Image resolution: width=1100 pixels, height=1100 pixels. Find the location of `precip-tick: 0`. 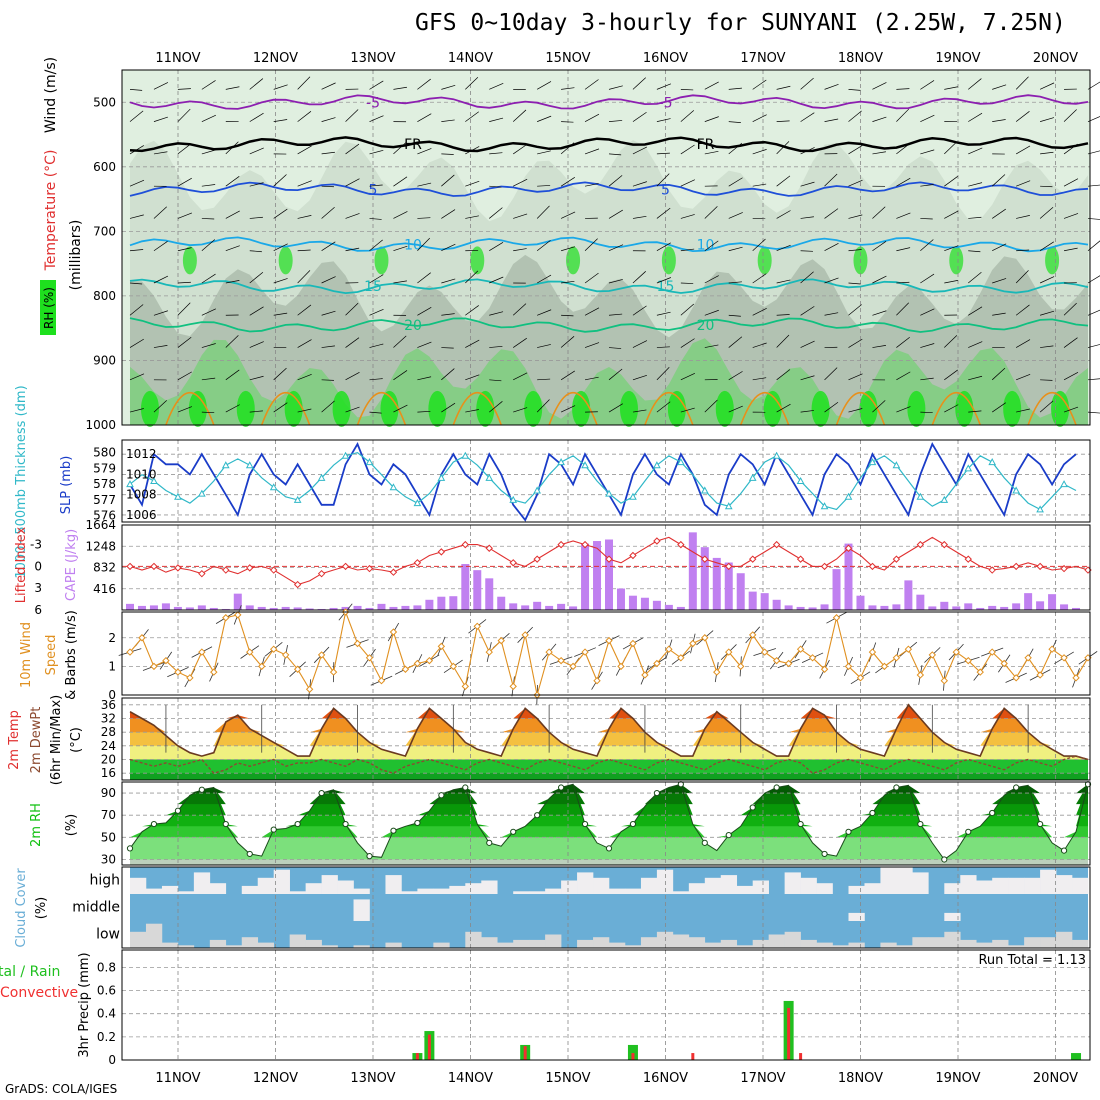

precip-tick: 0 is located at coordinates (112, 1060).